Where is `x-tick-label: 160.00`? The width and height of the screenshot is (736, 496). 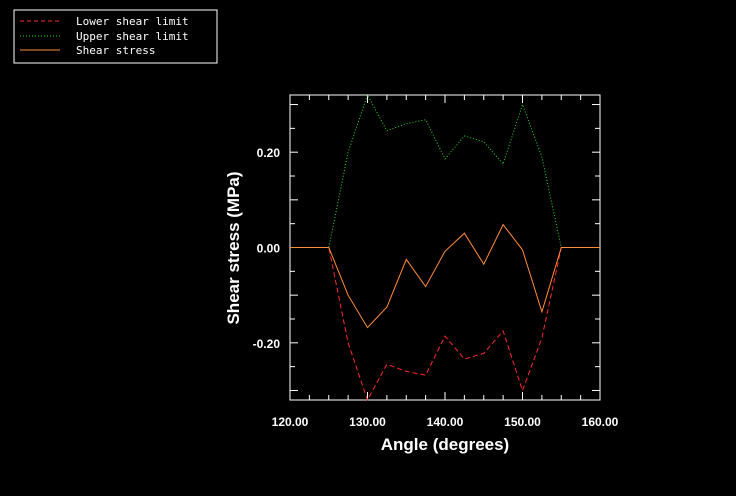 x-tick-label: 160.00 is located at coordinates (600, 422).